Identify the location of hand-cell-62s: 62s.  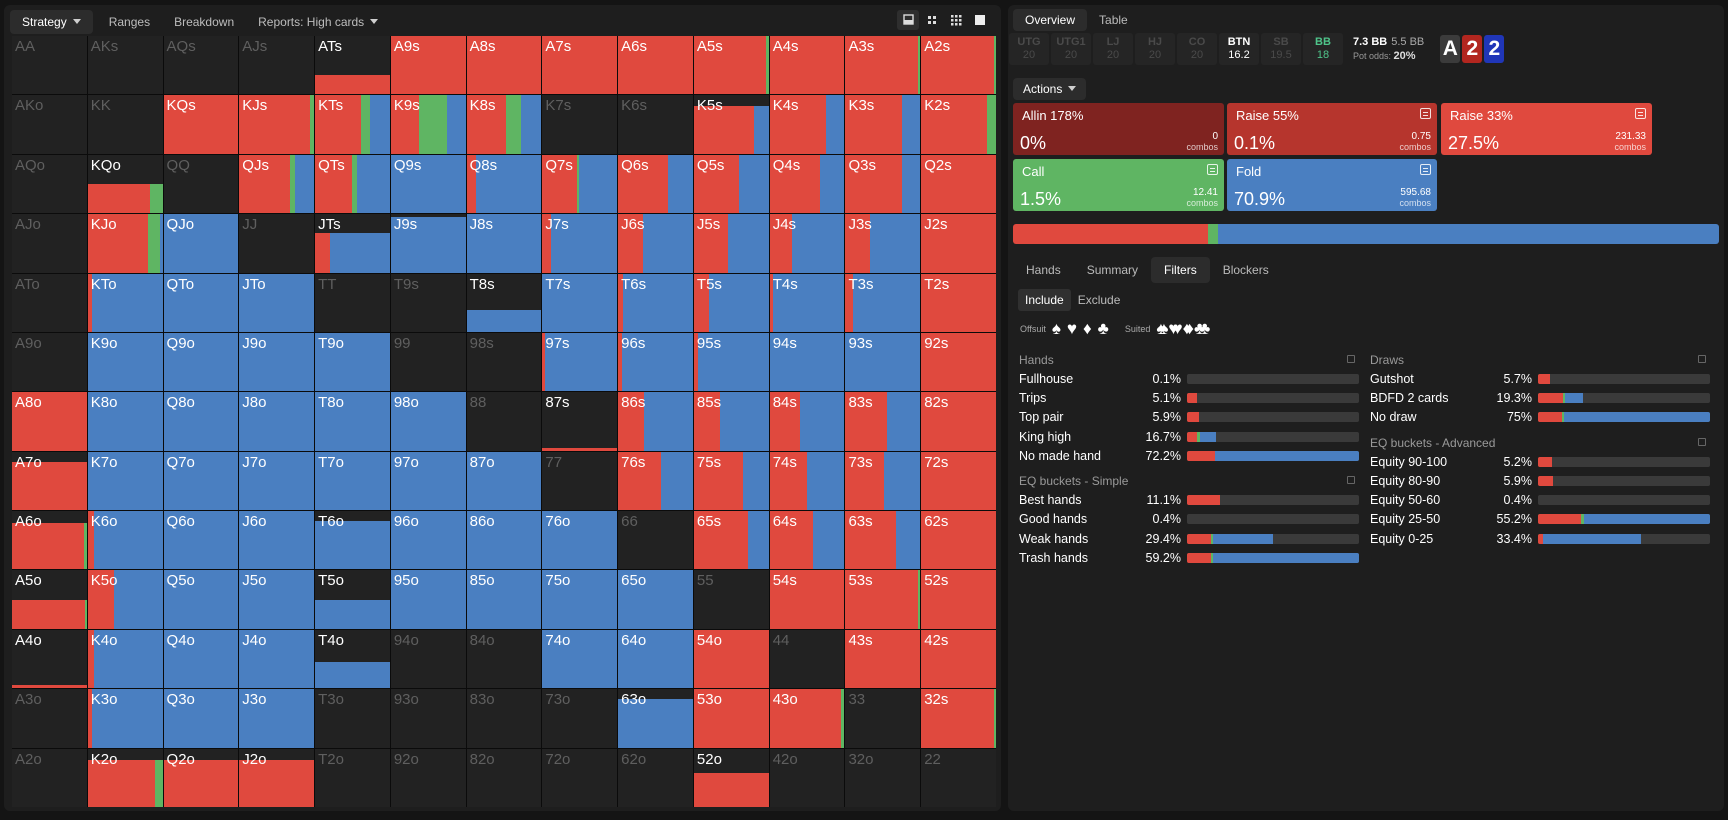
(958, 540).